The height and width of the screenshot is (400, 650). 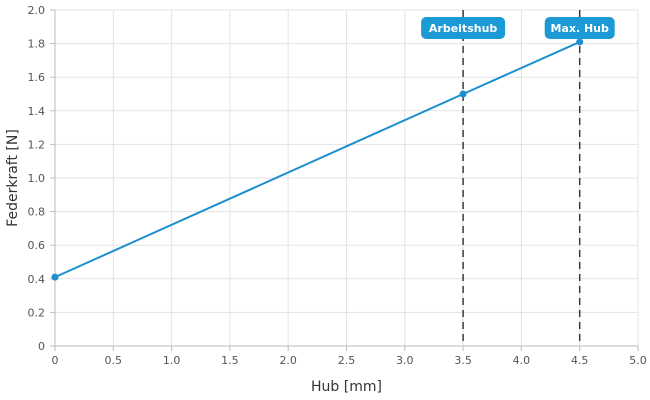 What do you see at coordinates (347, 360) in the screenshot?
I see `x-tick-label: 2.5` at bounding box center [347, 360].